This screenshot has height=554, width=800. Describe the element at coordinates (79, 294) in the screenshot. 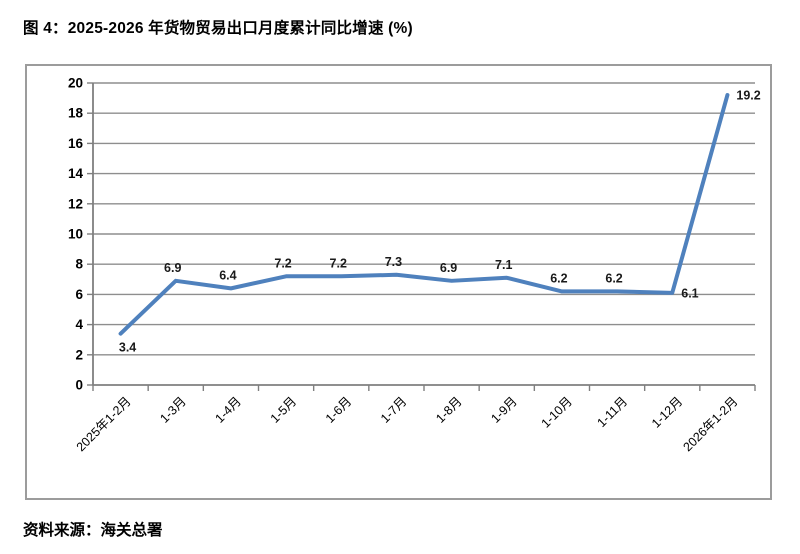

I see `y-axis-tick-label: 6` at that location.